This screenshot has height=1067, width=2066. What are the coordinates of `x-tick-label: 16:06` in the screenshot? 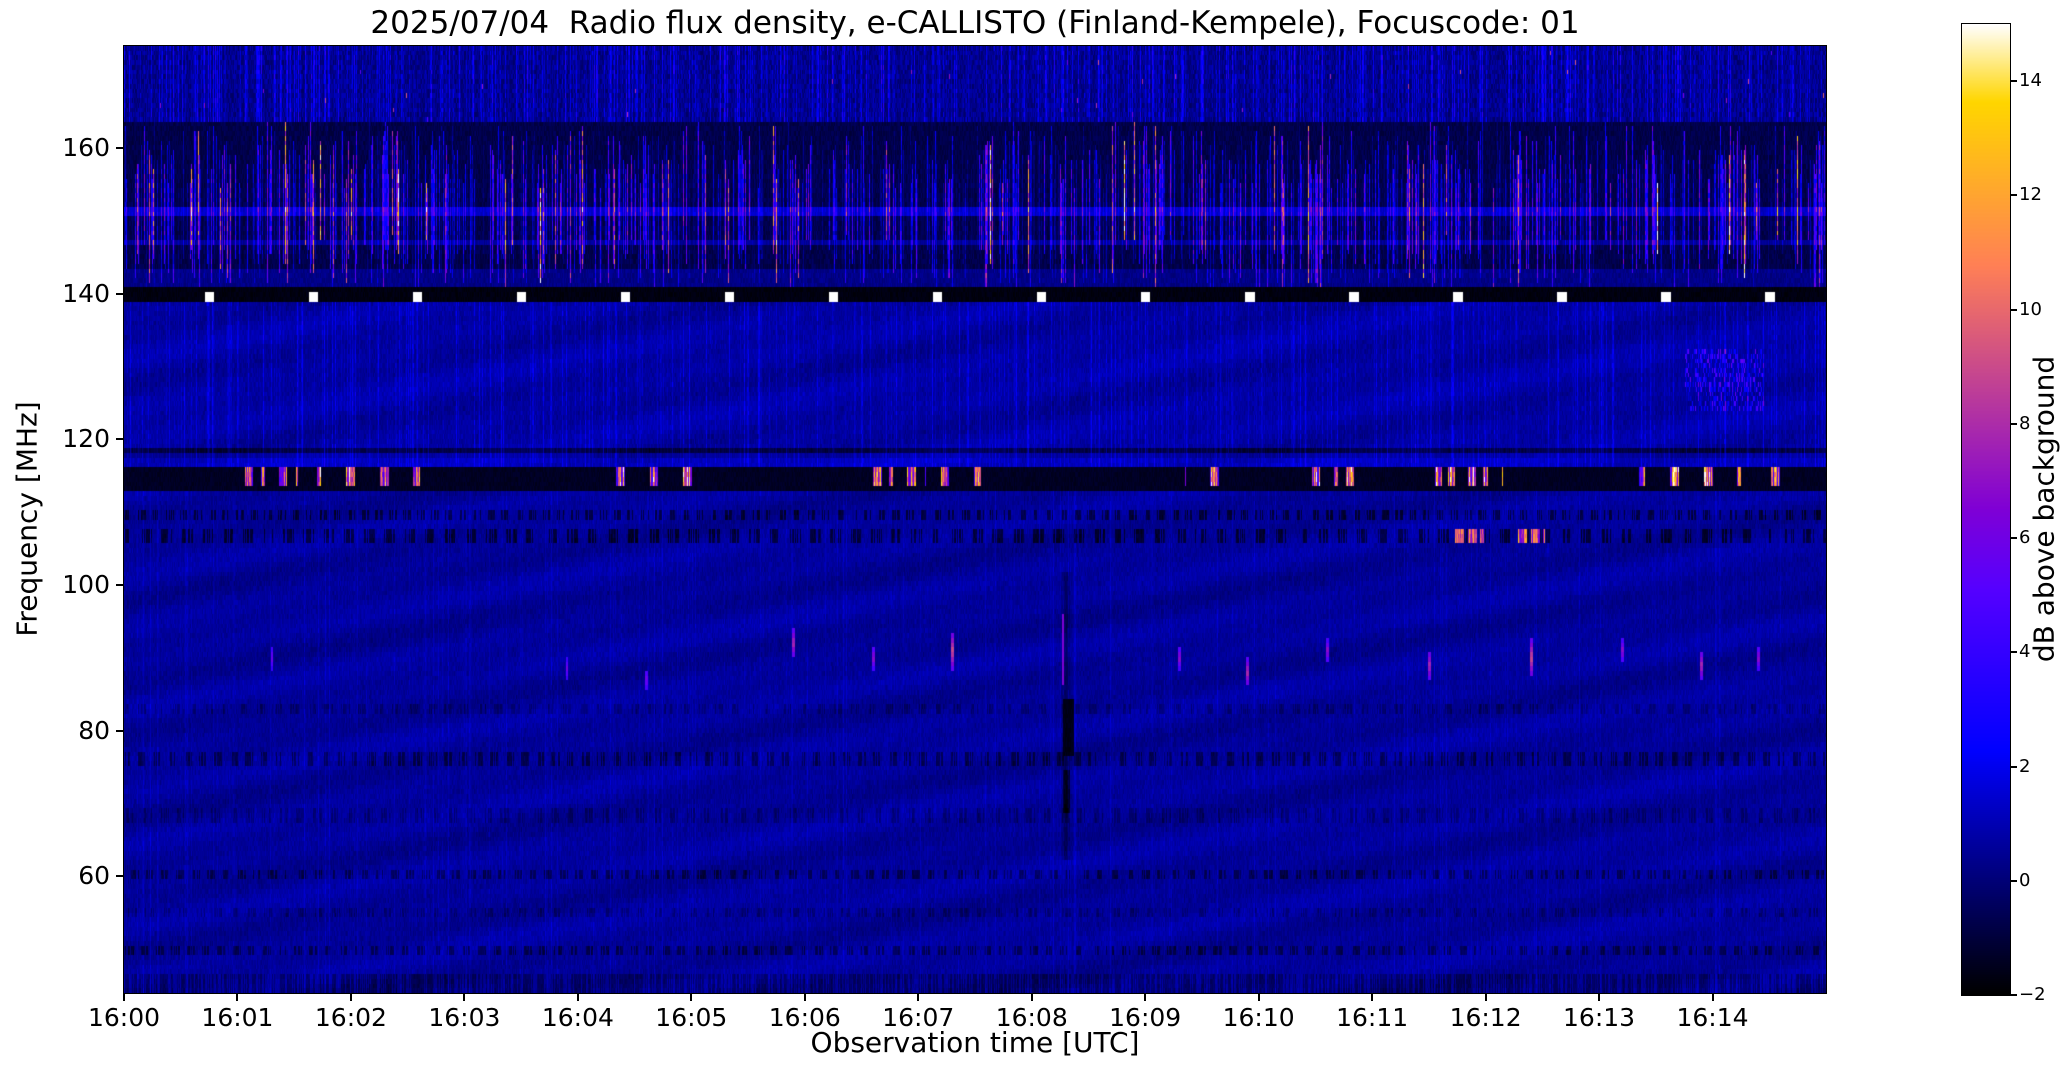 It's located at (804, 1017).